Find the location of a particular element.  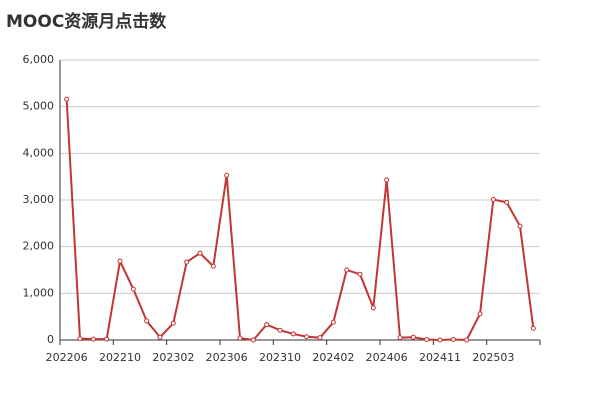

x-tick-label: 202402 is located at coordinates (333, 357).